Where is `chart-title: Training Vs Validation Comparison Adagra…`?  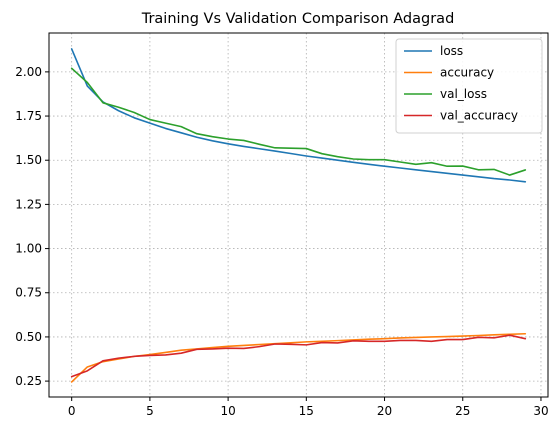 chart-title: Training Vs Validation Comparison Adagra… is located at coordinates (298, 19).